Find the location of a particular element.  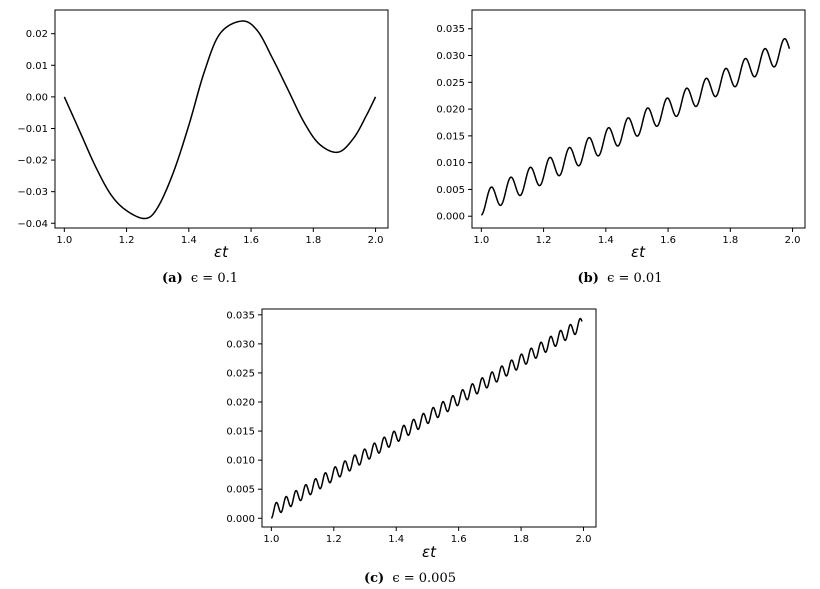

caption-c: (c) ϵ = 0.005 is located at coordinates (410, 578).